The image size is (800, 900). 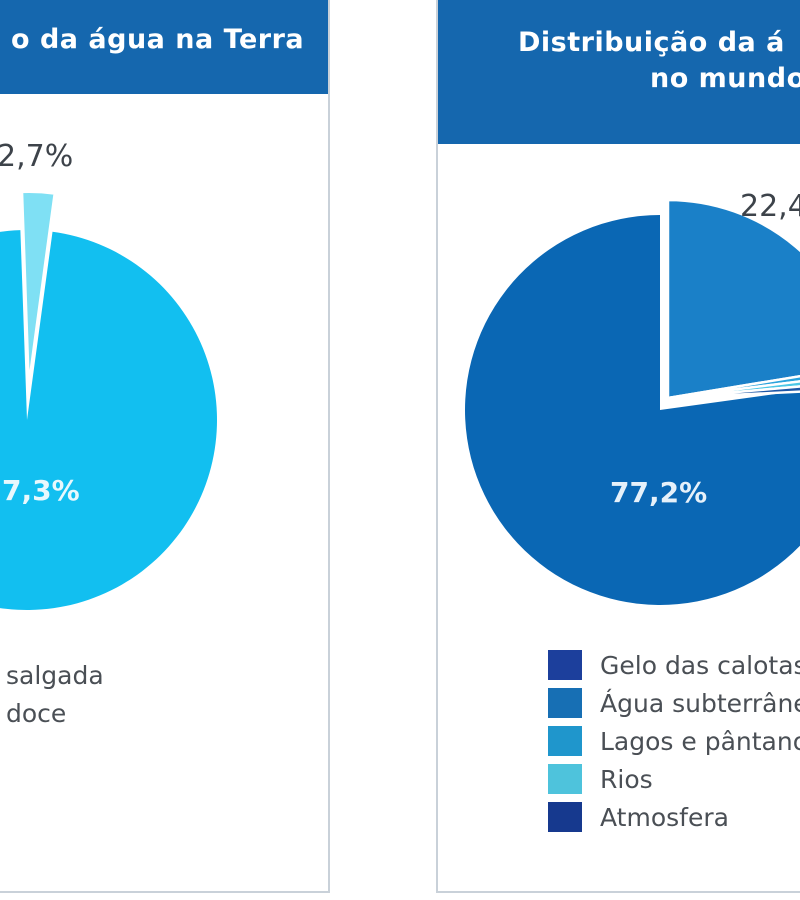 I want to click on pie-slice-agua-subterranea, so click(x=733, y=299).